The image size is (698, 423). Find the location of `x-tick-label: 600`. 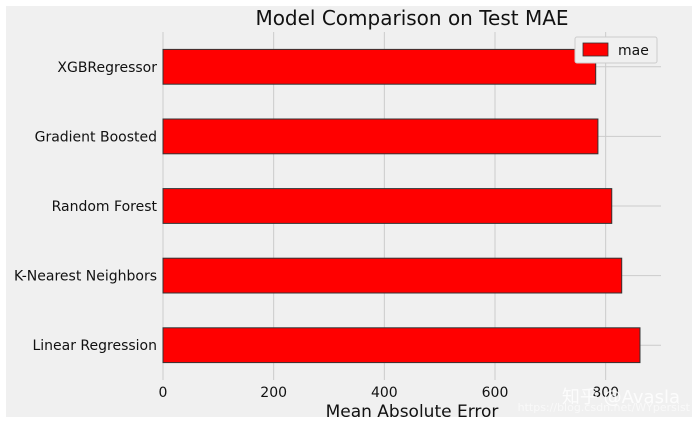

x-tick-label: 600 is located at coordinates (495, 393).